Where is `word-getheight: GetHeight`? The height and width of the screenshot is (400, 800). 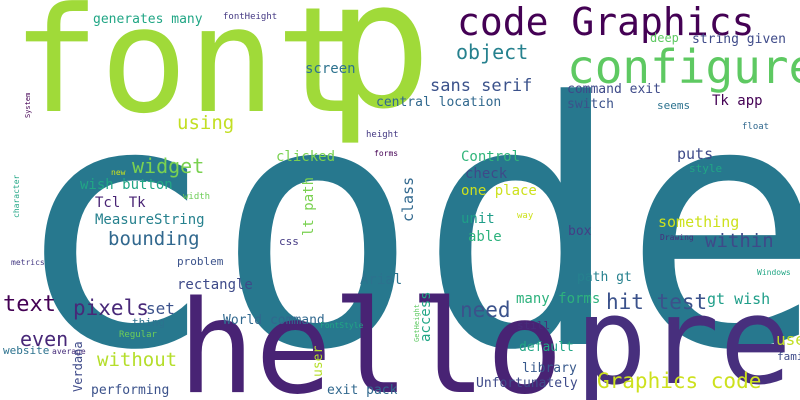 word-getheight: GetHeight is located at coordinates (417, 323).